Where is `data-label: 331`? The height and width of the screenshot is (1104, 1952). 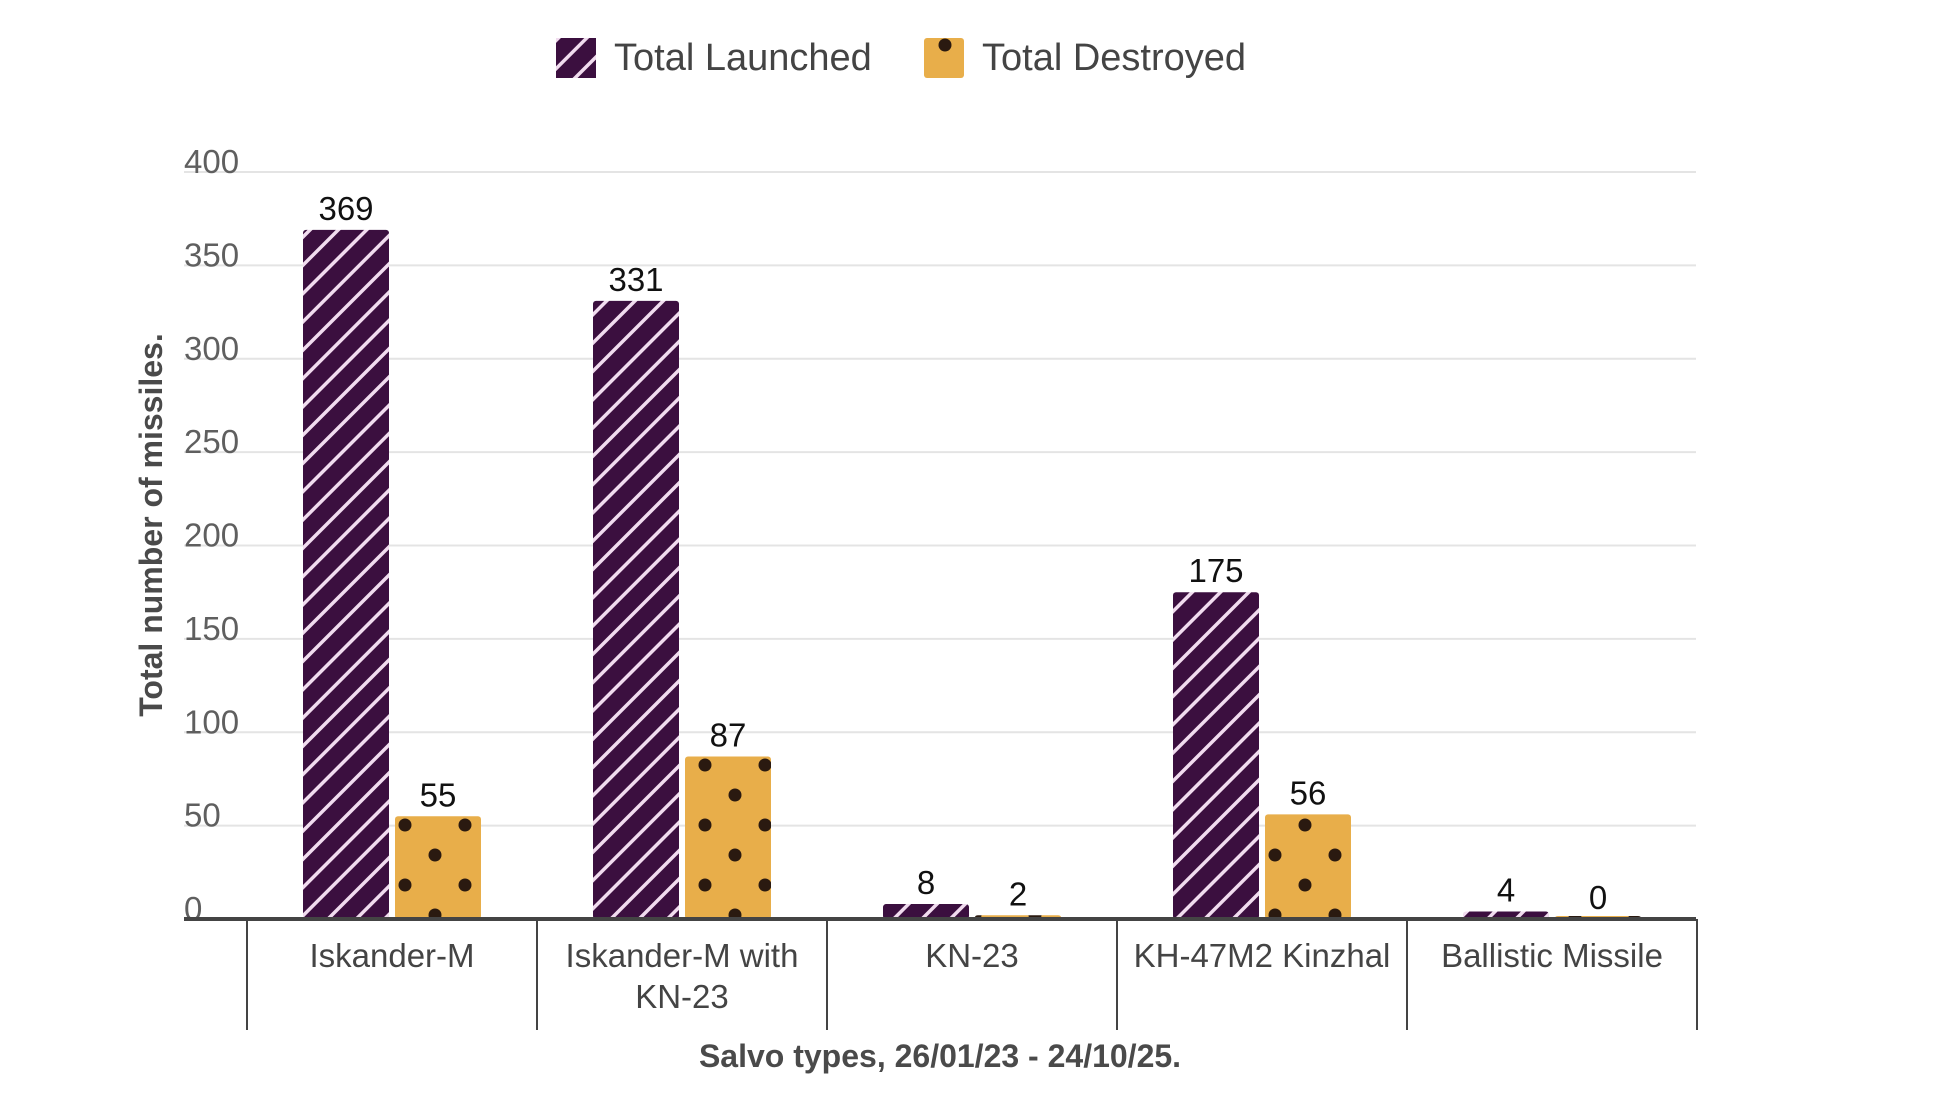 data-label: 331 is located at coordinates (635, 279).